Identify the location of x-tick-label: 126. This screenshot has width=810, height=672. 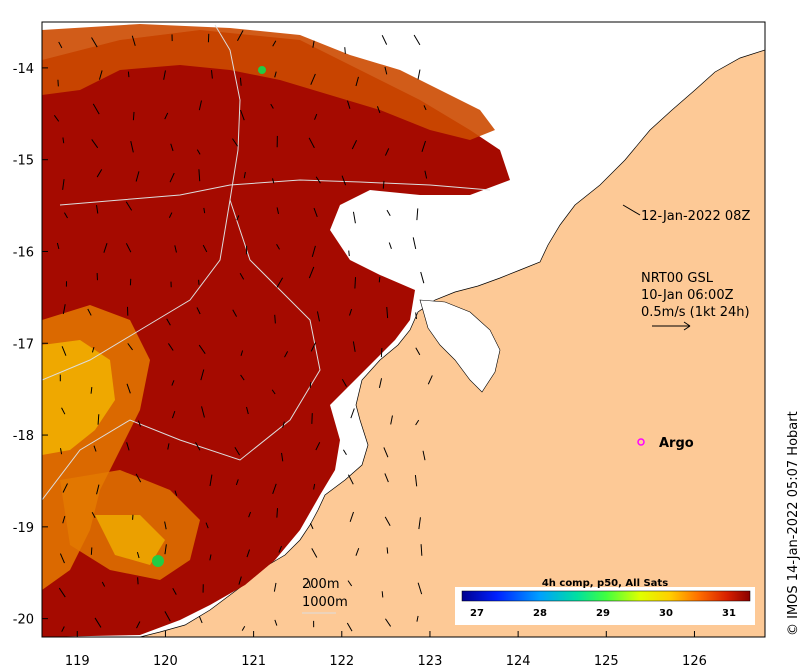
(694, 661).